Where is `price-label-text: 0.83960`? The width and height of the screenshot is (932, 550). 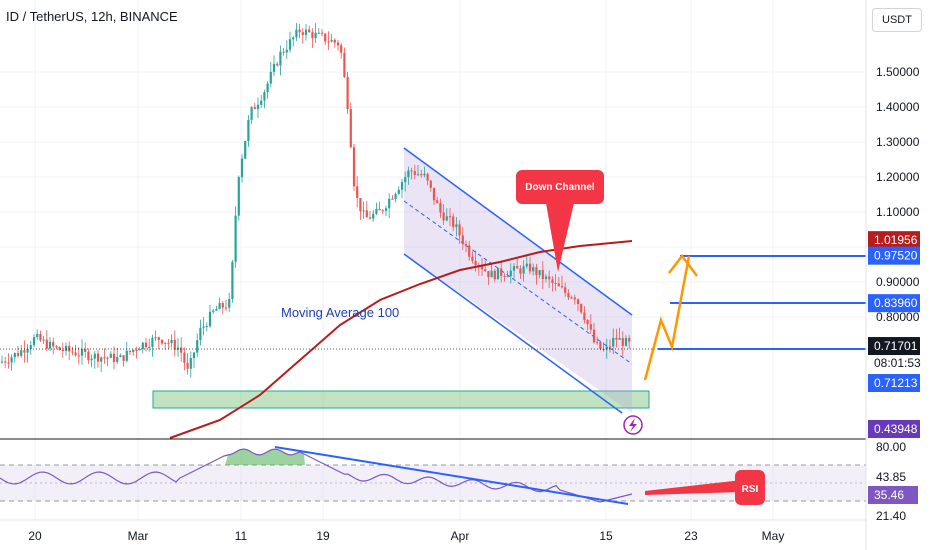
price-label-text: 0.83960 is located at coordinates (896, 303).